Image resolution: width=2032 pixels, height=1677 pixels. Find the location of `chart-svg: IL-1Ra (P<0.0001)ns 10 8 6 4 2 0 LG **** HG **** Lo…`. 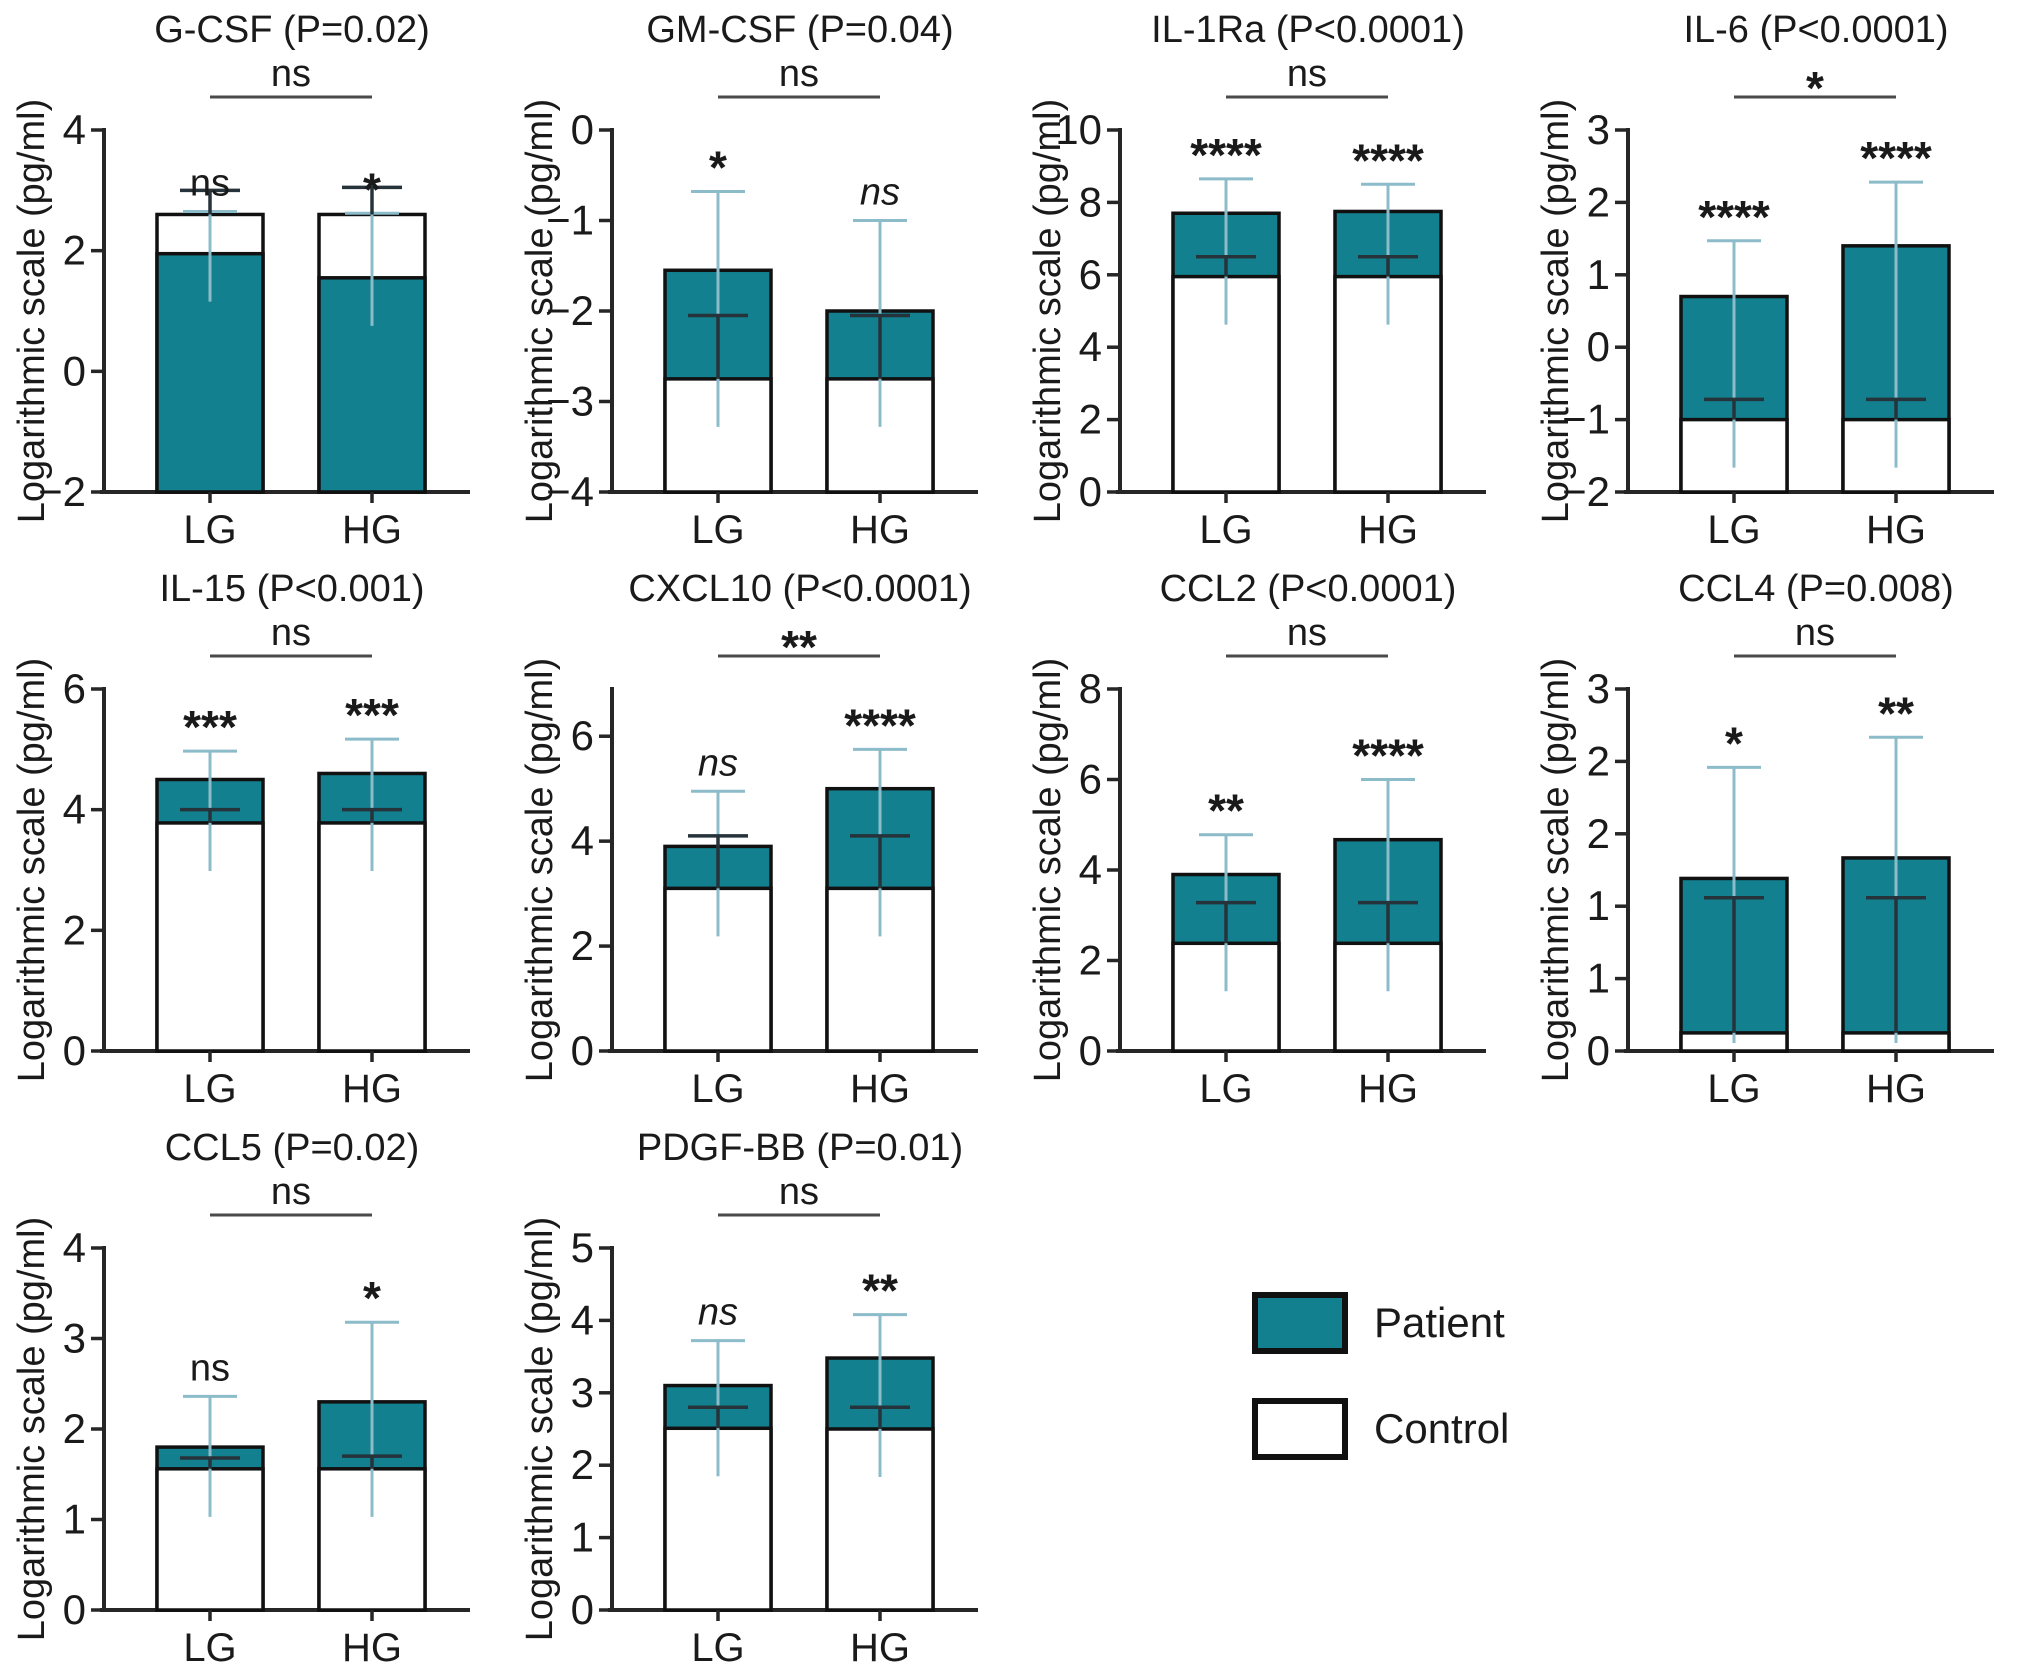

chart-svg: IL-1Ra (P<0.0001)ns 10 8 6 4 2 0 LG **** HG **** Lo… is located at coordinates (1256, 280).